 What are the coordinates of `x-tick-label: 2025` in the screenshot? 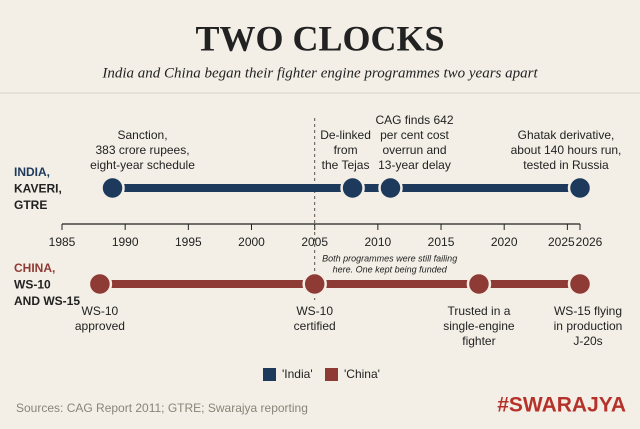 It's located at (561, 242).